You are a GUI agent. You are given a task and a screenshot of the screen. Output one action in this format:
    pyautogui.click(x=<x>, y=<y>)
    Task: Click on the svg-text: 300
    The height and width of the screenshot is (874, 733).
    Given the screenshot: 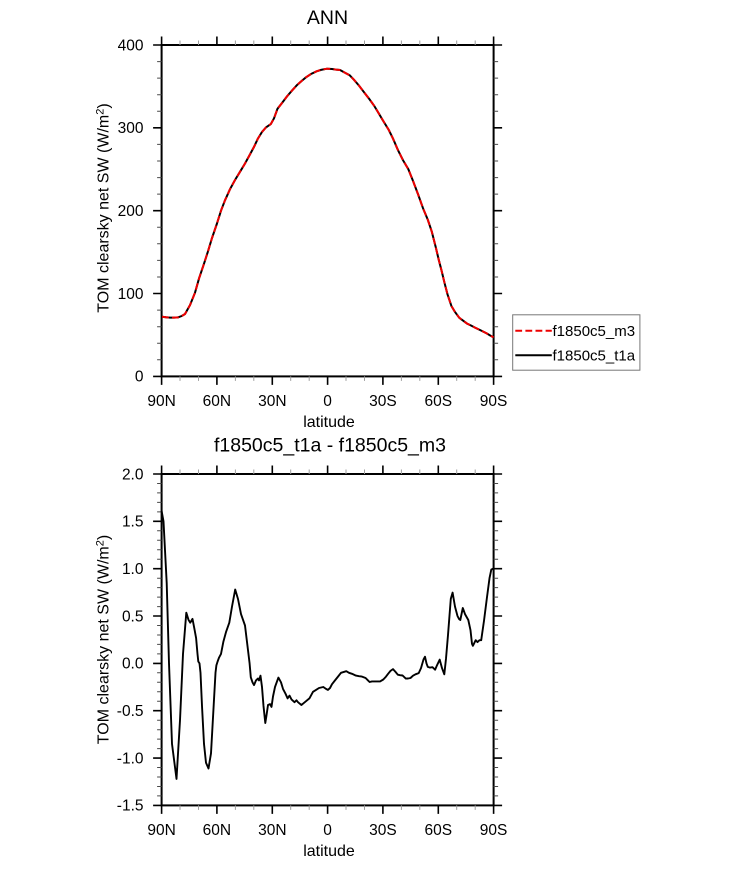 What is the action you would take?
    pyautogui.click(x=131, y=128)
    